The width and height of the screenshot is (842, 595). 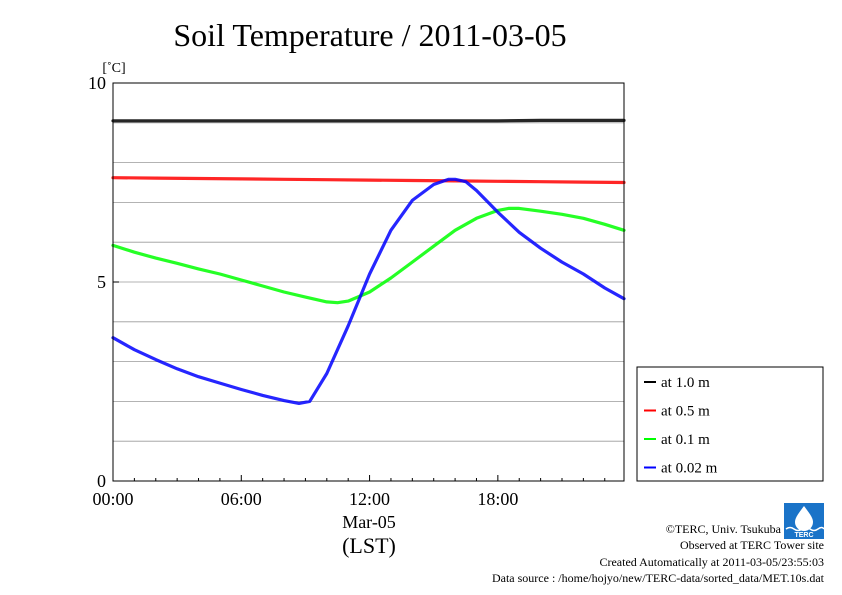 I want to click on legend-entry: at 0.5 m, so click(x=685, y=412).